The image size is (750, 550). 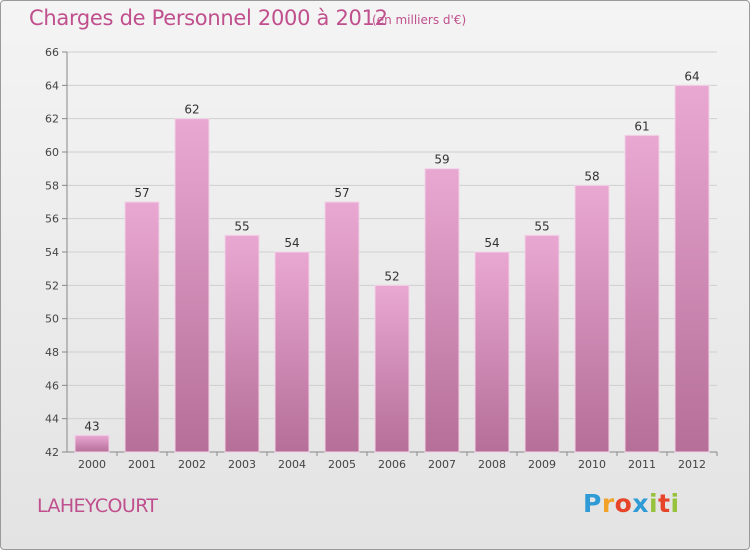 What do you see at coordinates (419, 20) in the screenshot?
I see `chart-subtitle: (en milliers d'€)` at bounding box center [419, 20].